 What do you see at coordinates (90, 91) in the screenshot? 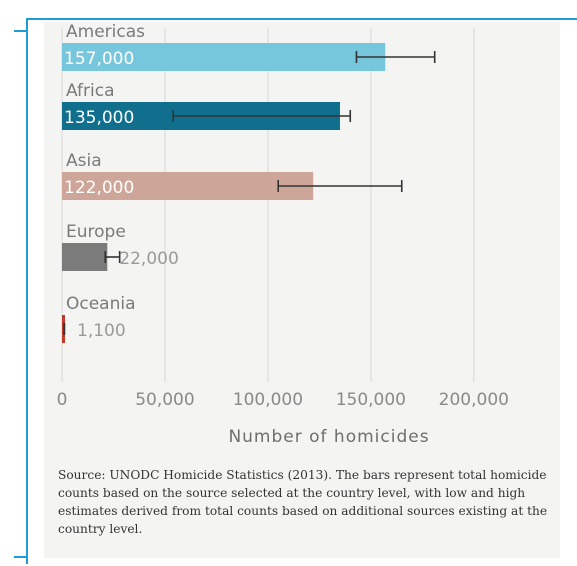
I see `category-label: Africa` at bounding box center [90, 91].